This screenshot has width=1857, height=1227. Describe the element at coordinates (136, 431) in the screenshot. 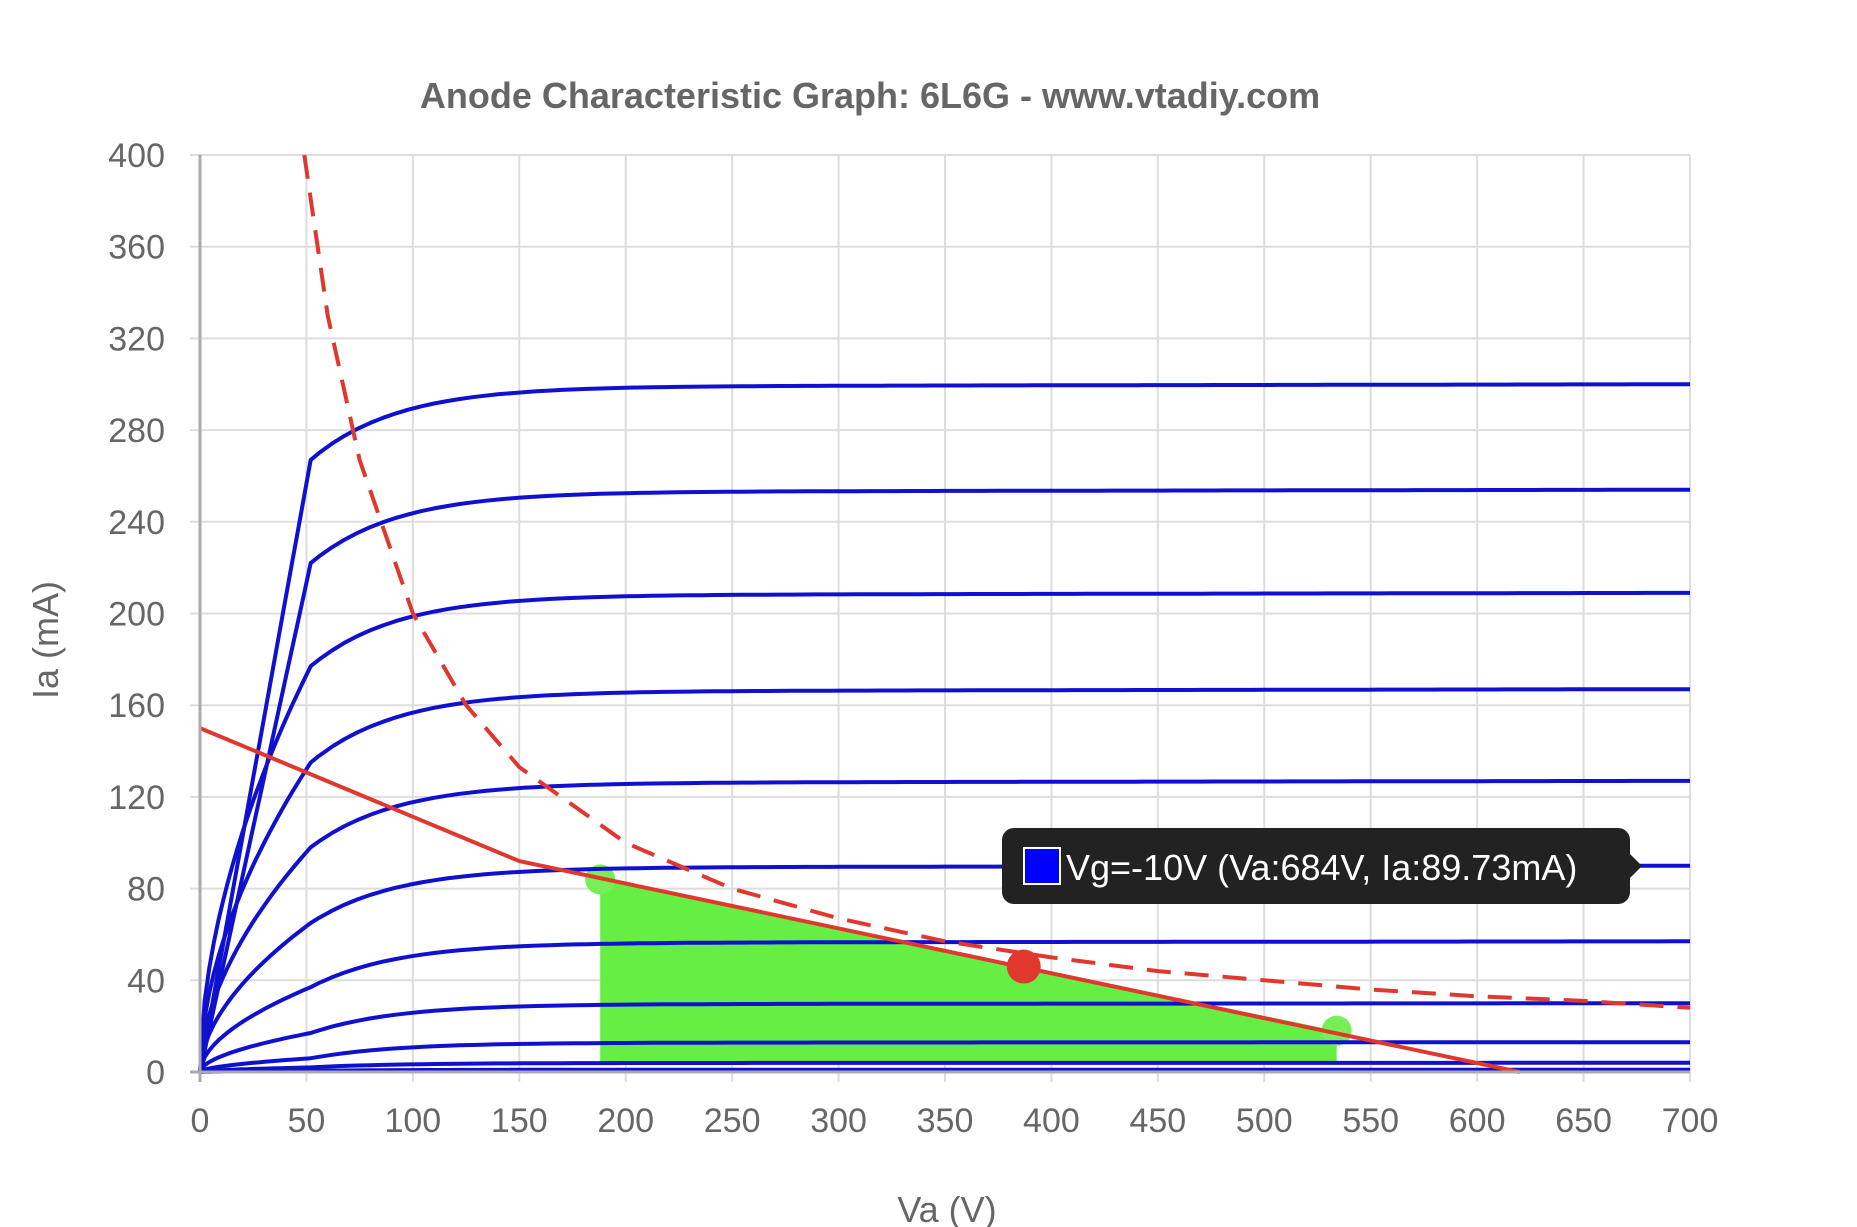

I see `y-tick-label: 280` at that location.